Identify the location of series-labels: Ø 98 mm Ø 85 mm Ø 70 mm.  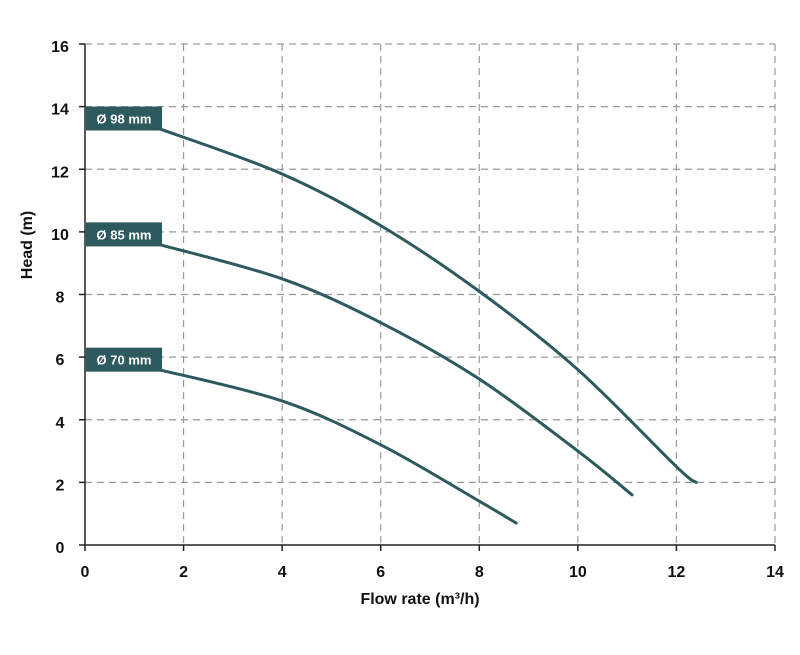
(124, 239).